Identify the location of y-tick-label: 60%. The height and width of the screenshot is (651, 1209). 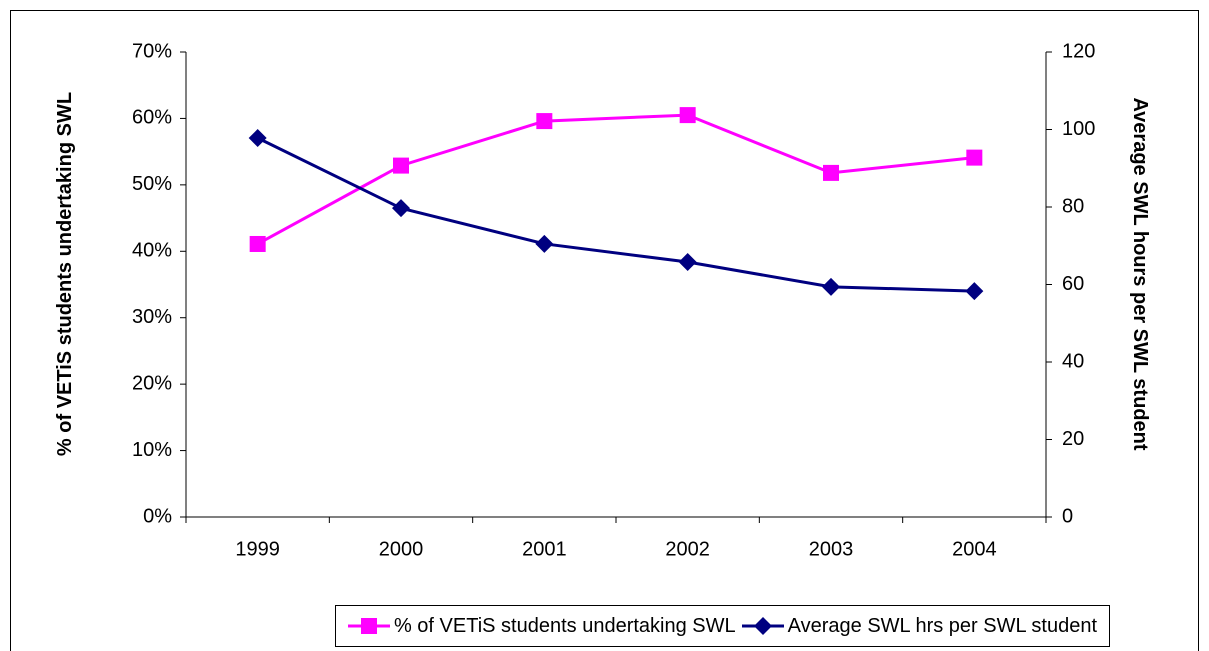
(152, 118).